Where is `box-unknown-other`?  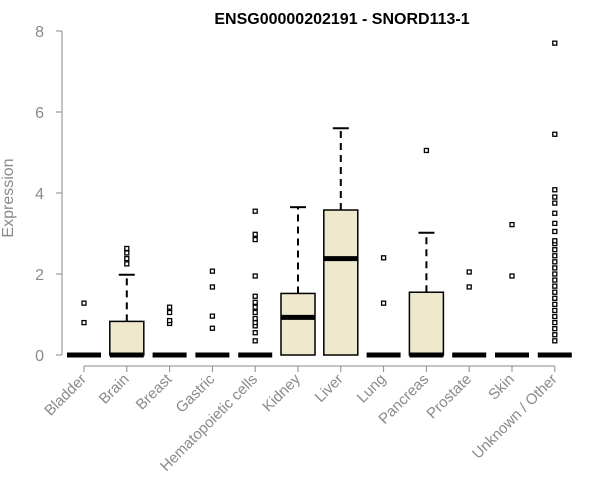 box-unknown-other is located at coordinates (554, 199).